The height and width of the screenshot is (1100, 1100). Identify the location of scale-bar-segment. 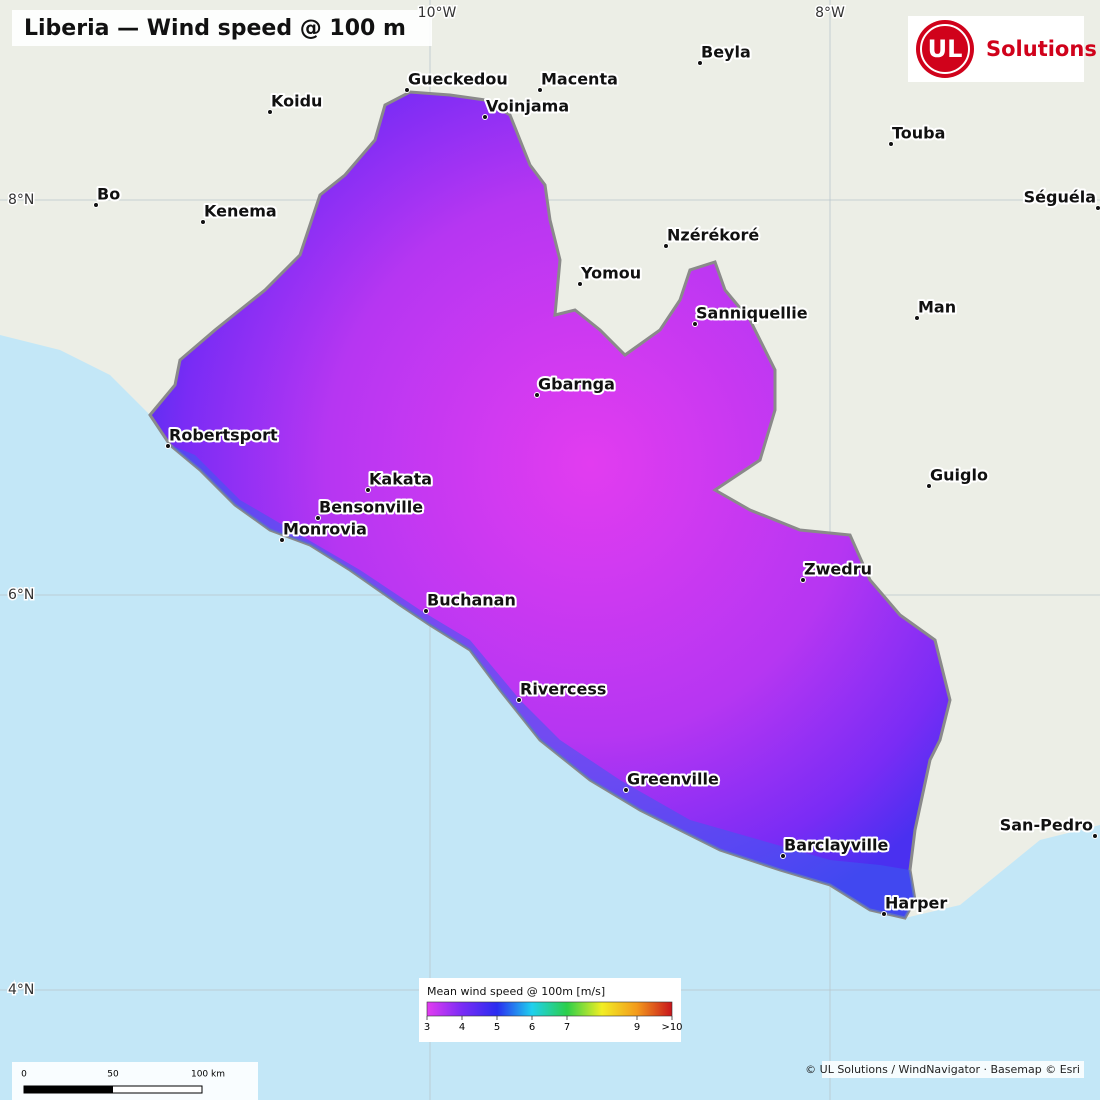
(68, 1089).